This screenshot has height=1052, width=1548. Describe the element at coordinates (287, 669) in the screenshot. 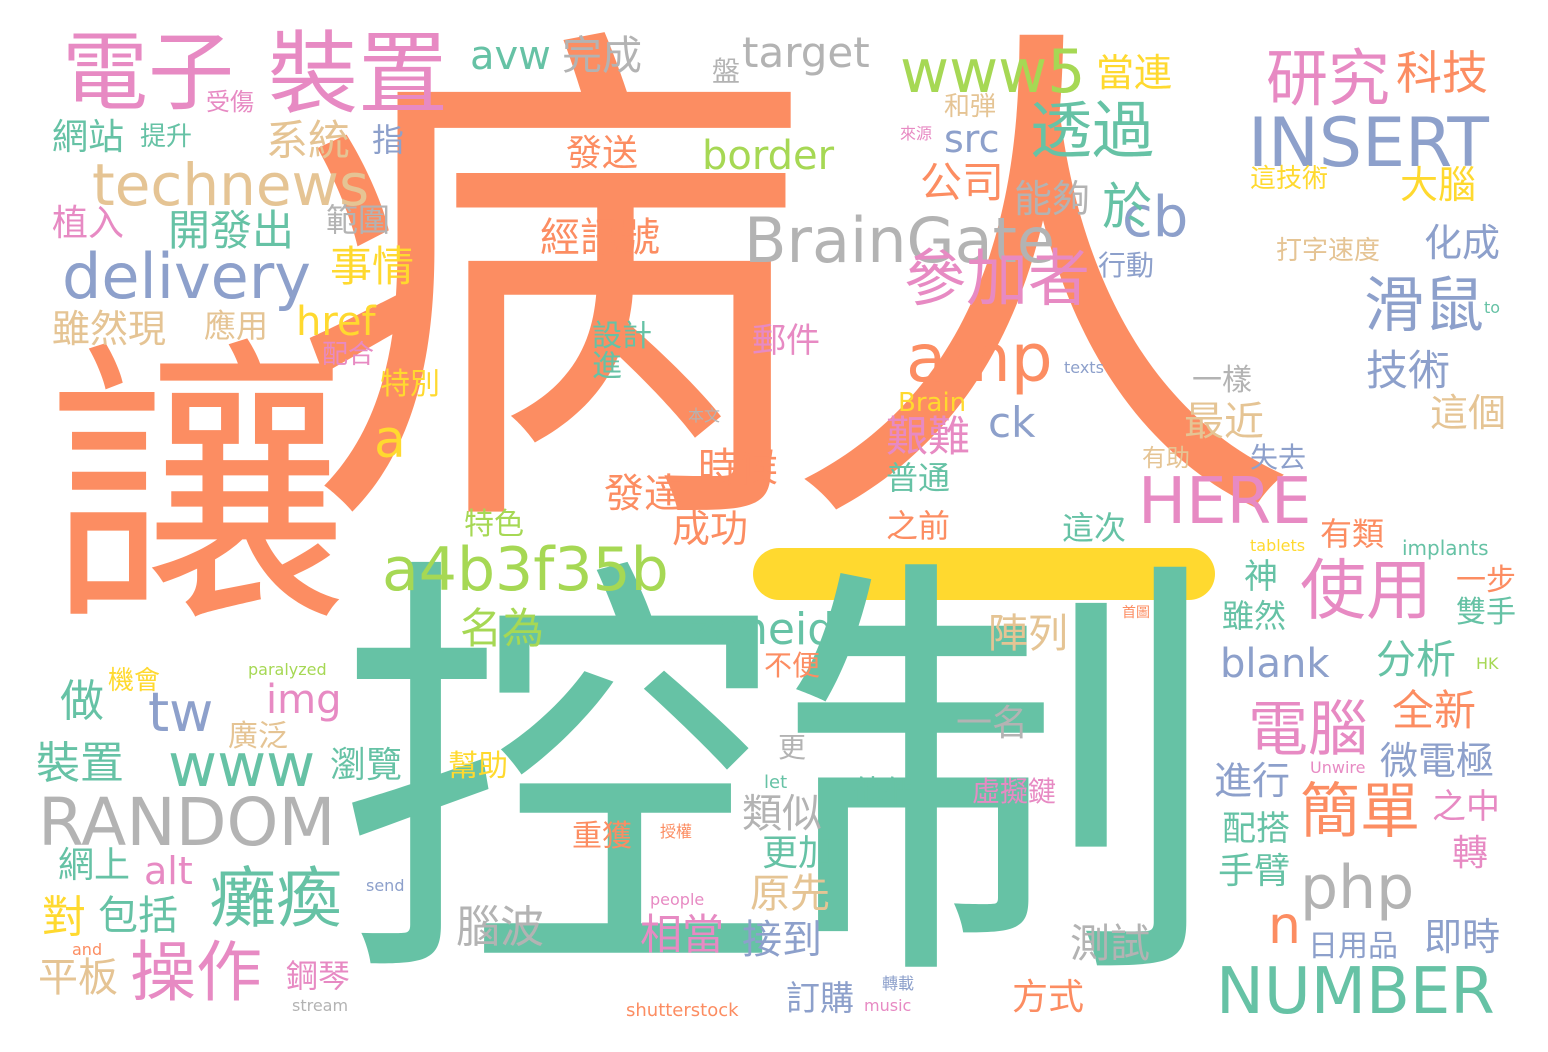

I see `word-paralyzed: paralyzed` at that location.